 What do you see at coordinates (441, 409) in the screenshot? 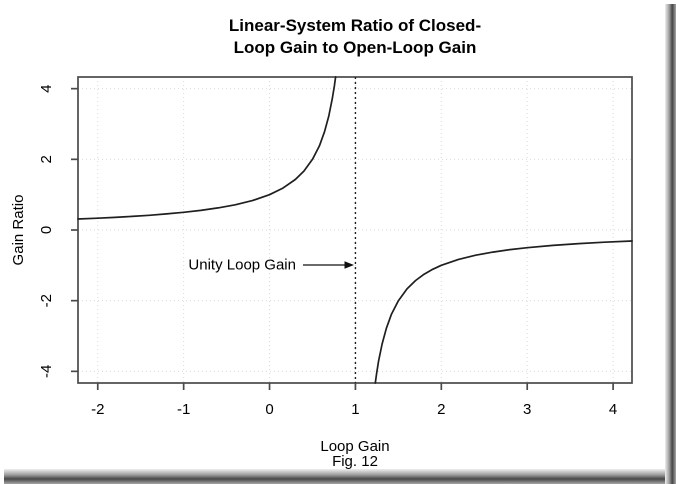
I see `x-tick-label: 2` at bounding box center [441, 409].